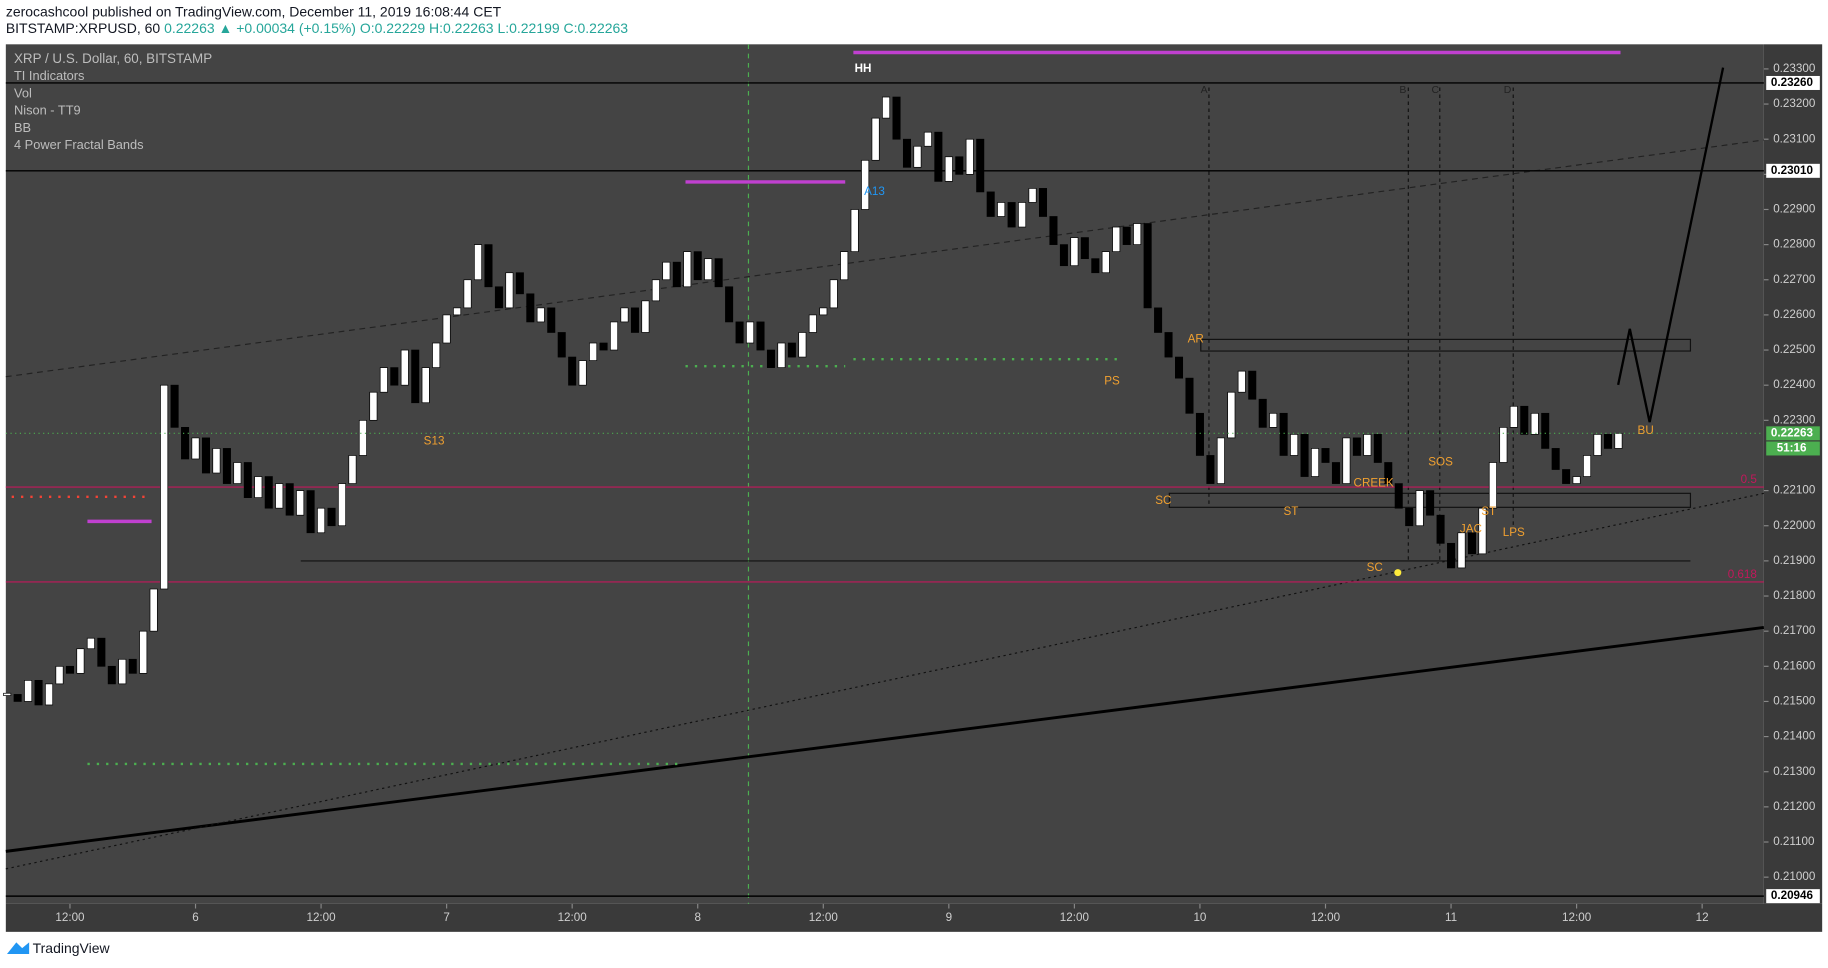  What do you see at coordinates (1794, 419) in the screenshot?
I see `y-tick-label: 0.22300` at bounding box center [1794, 419].